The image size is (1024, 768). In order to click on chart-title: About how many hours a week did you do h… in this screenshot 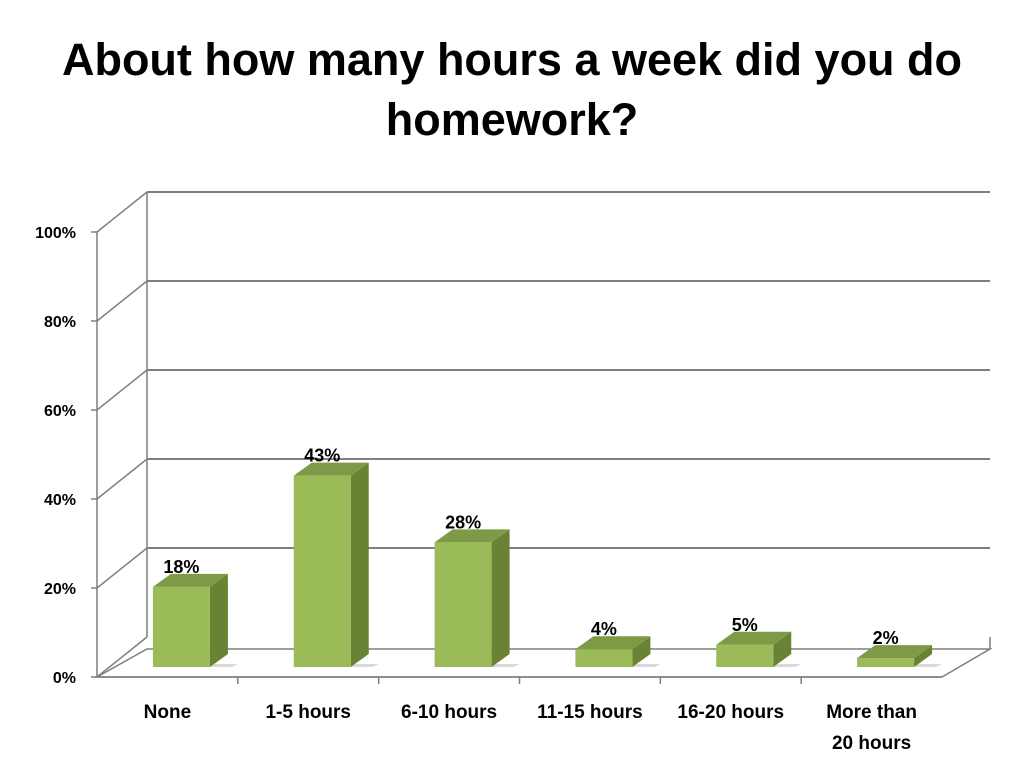, I will do `click(512, 89)`.